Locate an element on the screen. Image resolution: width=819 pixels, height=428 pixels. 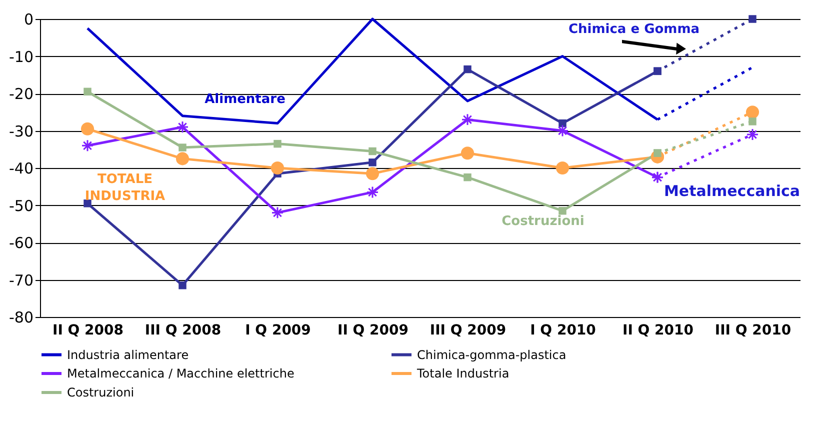
x-tick-label: I Q 2010 is located at coordinates (563, 330).